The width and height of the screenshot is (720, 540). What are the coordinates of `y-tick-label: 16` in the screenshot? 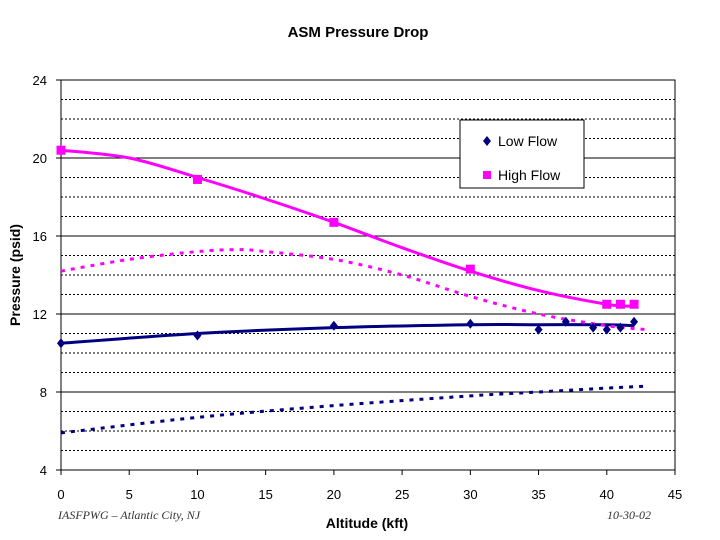 It's located at (40, 236).